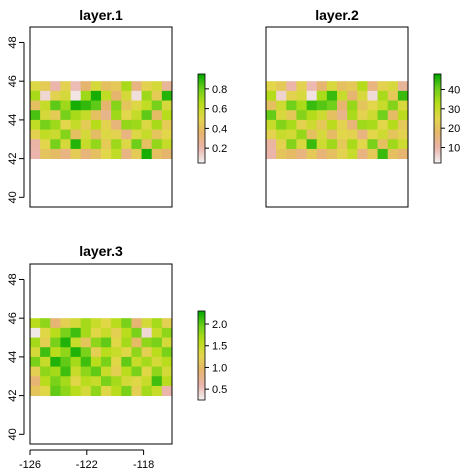  I want to click on y-axis-layer-3: 40 42 44 46 48, so click(16, 356).